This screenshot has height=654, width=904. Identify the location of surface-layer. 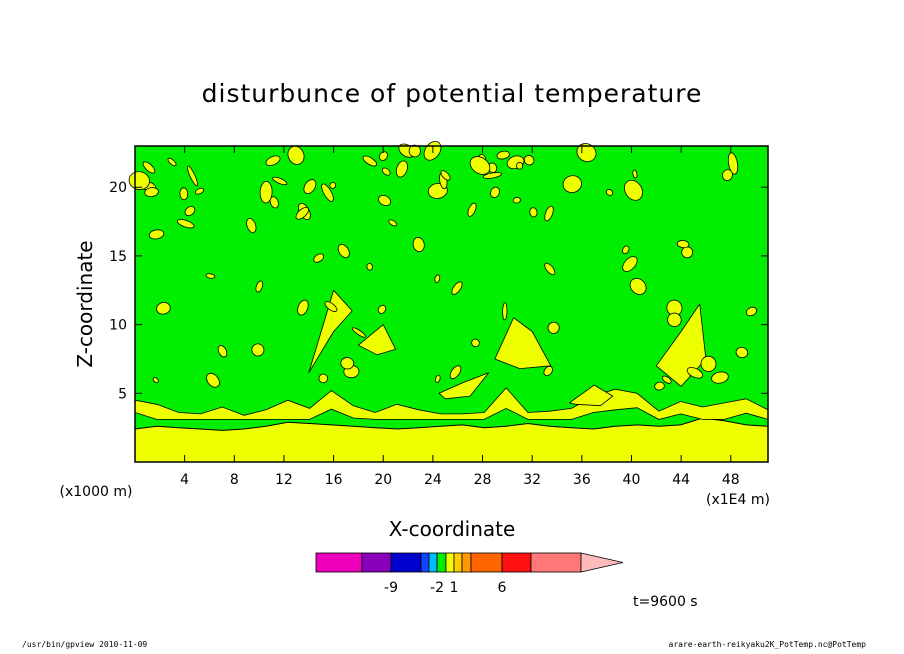
(451, 440).